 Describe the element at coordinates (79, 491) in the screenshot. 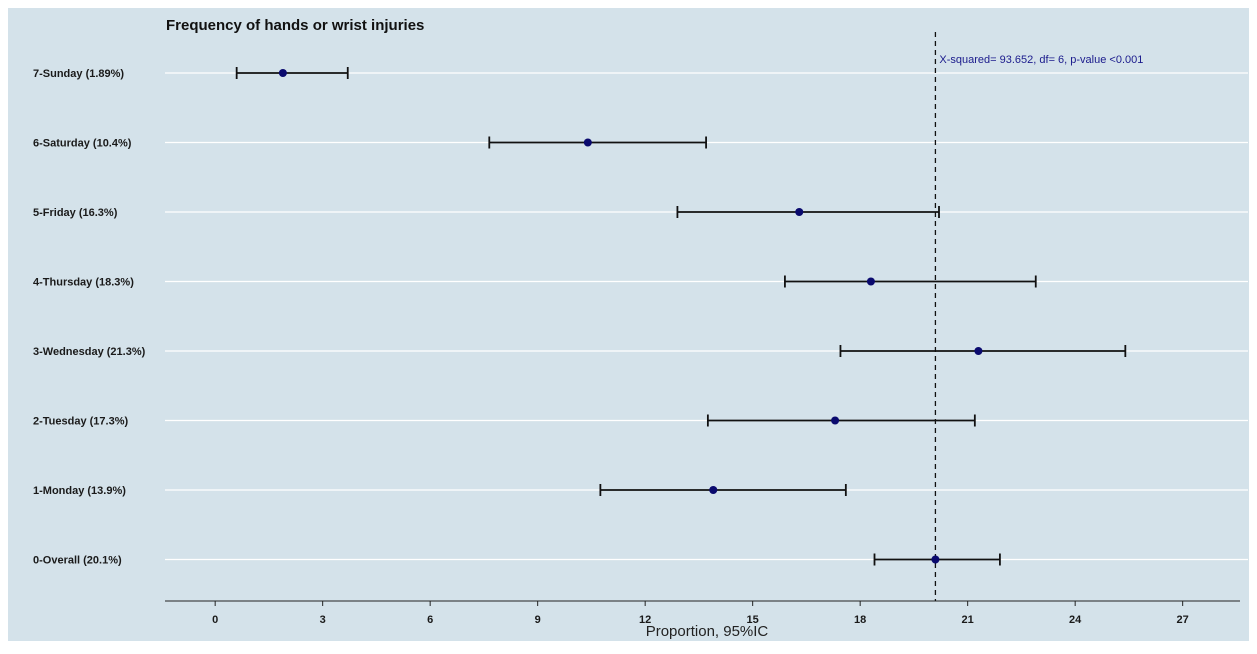

I see `category-label: 1-Monday (13.9%)` at that location.